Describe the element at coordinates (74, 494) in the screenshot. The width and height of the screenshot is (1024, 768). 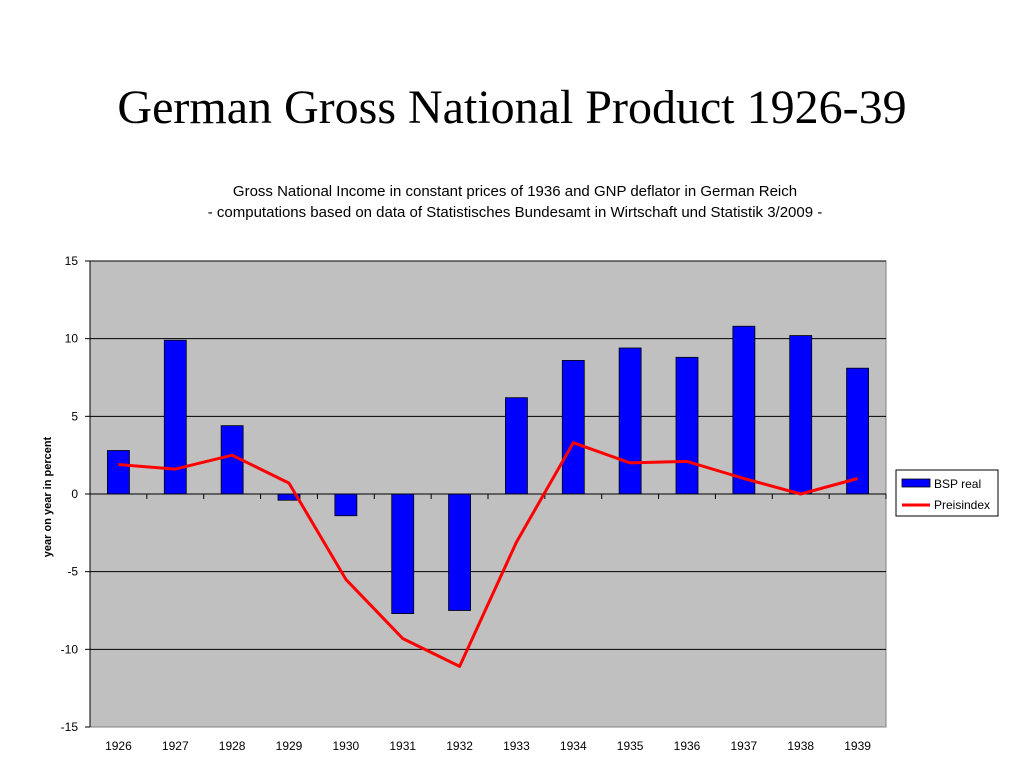
I see `y-tick-label: 0` at that location.